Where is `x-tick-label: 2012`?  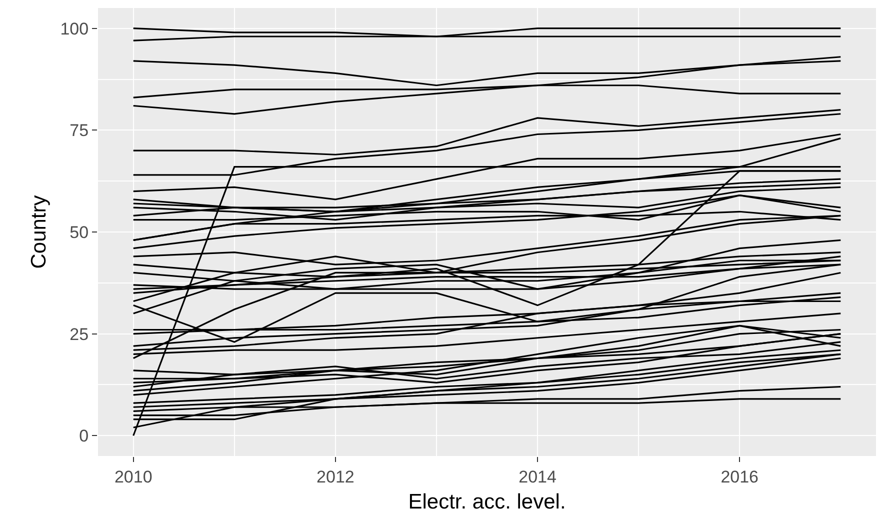 x-tick-label: 2012 is located at coordinates (335, 476).